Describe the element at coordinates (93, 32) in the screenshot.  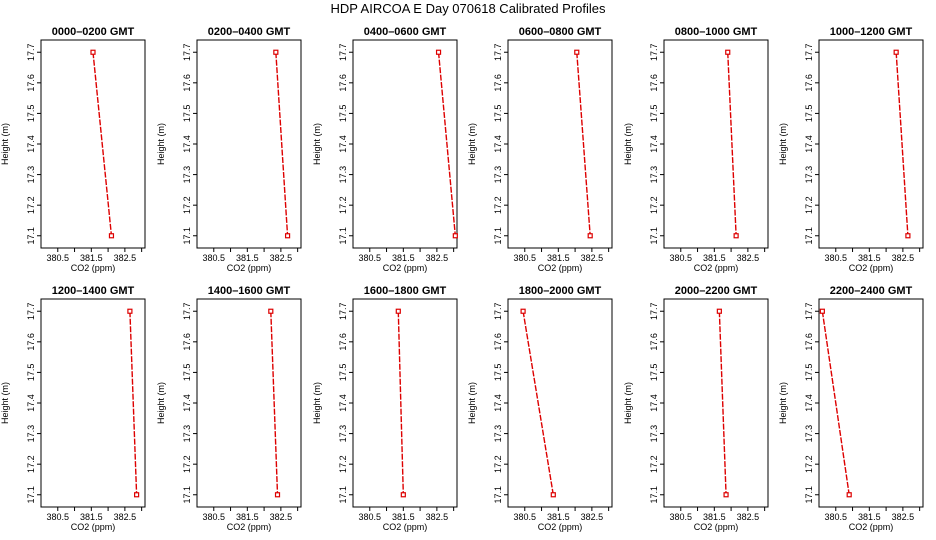
I see `panel-title: 0000–0200 GMT` at that location.